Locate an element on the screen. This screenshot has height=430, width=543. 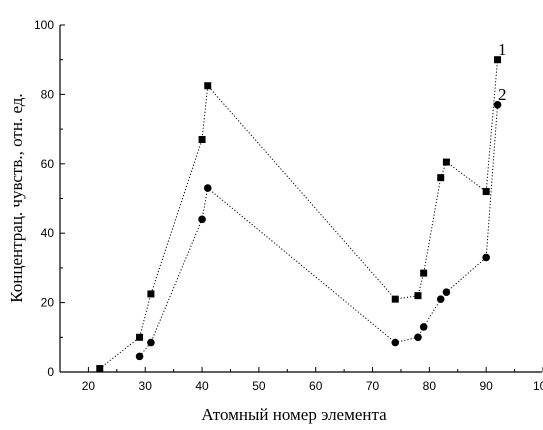
y-tick-label: 40 is located at coordinates (48, 233).